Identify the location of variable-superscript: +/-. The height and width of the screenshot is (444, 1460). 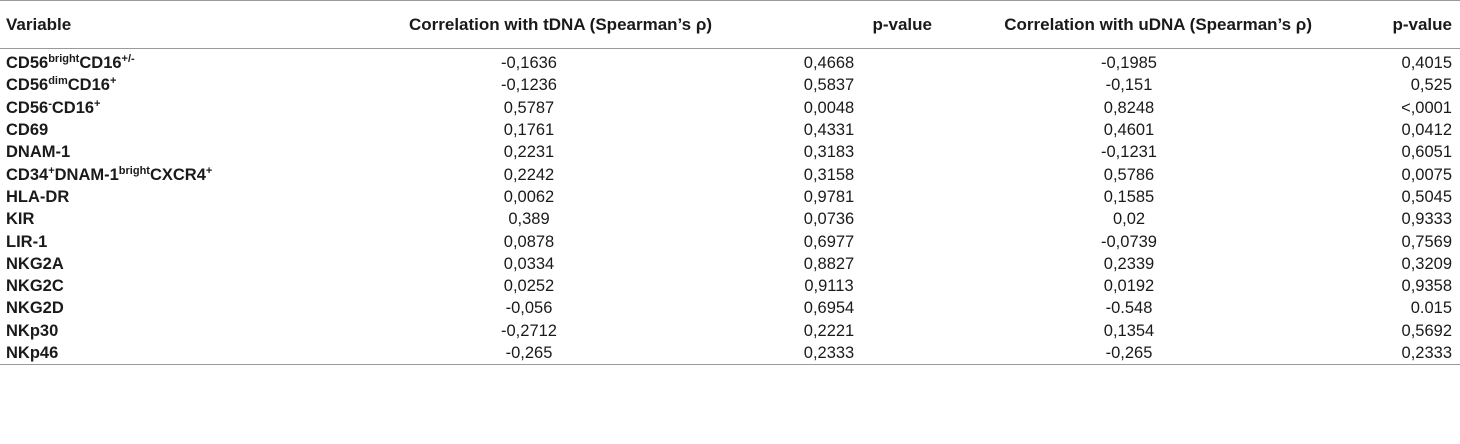
(128, 59).